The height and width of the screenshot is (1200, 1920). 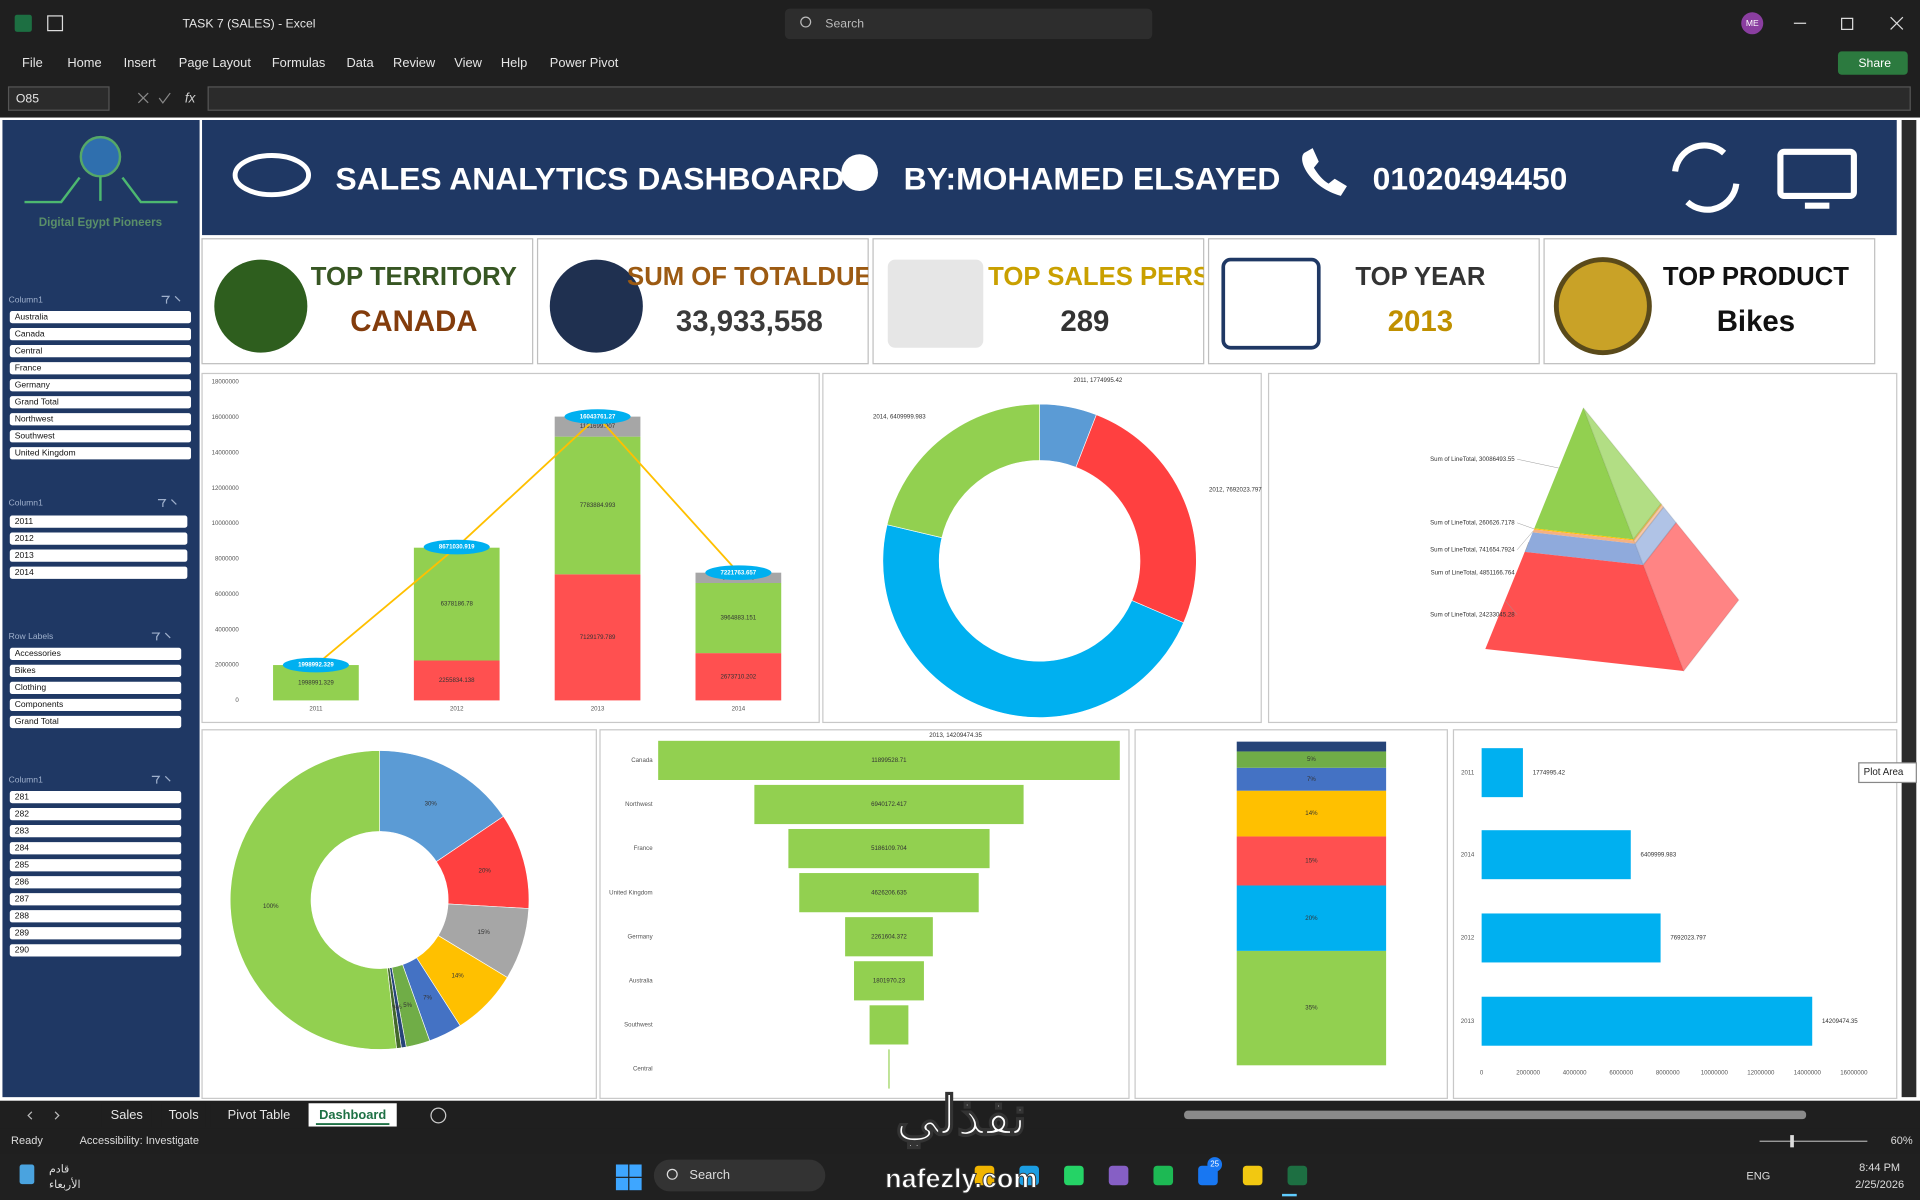 What do you see at coordinates (22, 830) in the screenshot?
I see `slicer-item-label: 283` at bounding box center [22, 830].